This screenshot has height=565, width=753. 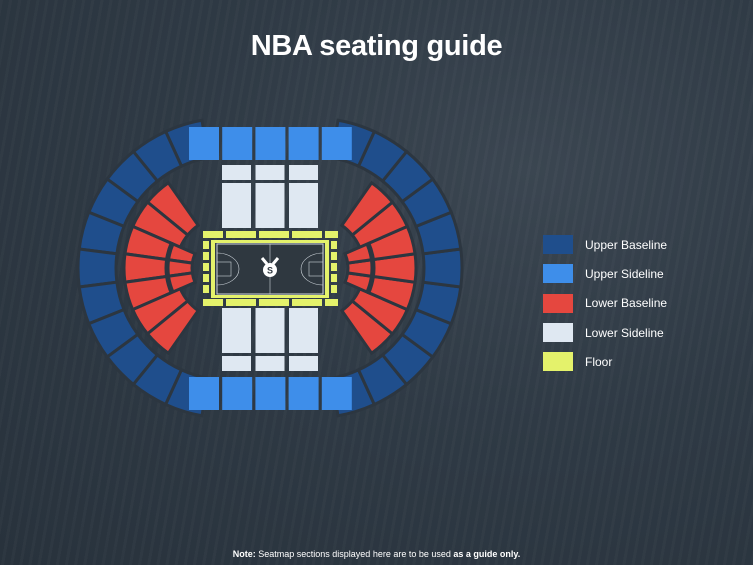 I want to click on legend-upper-baseline: Upper Baseline, so click(x=605, y=244).